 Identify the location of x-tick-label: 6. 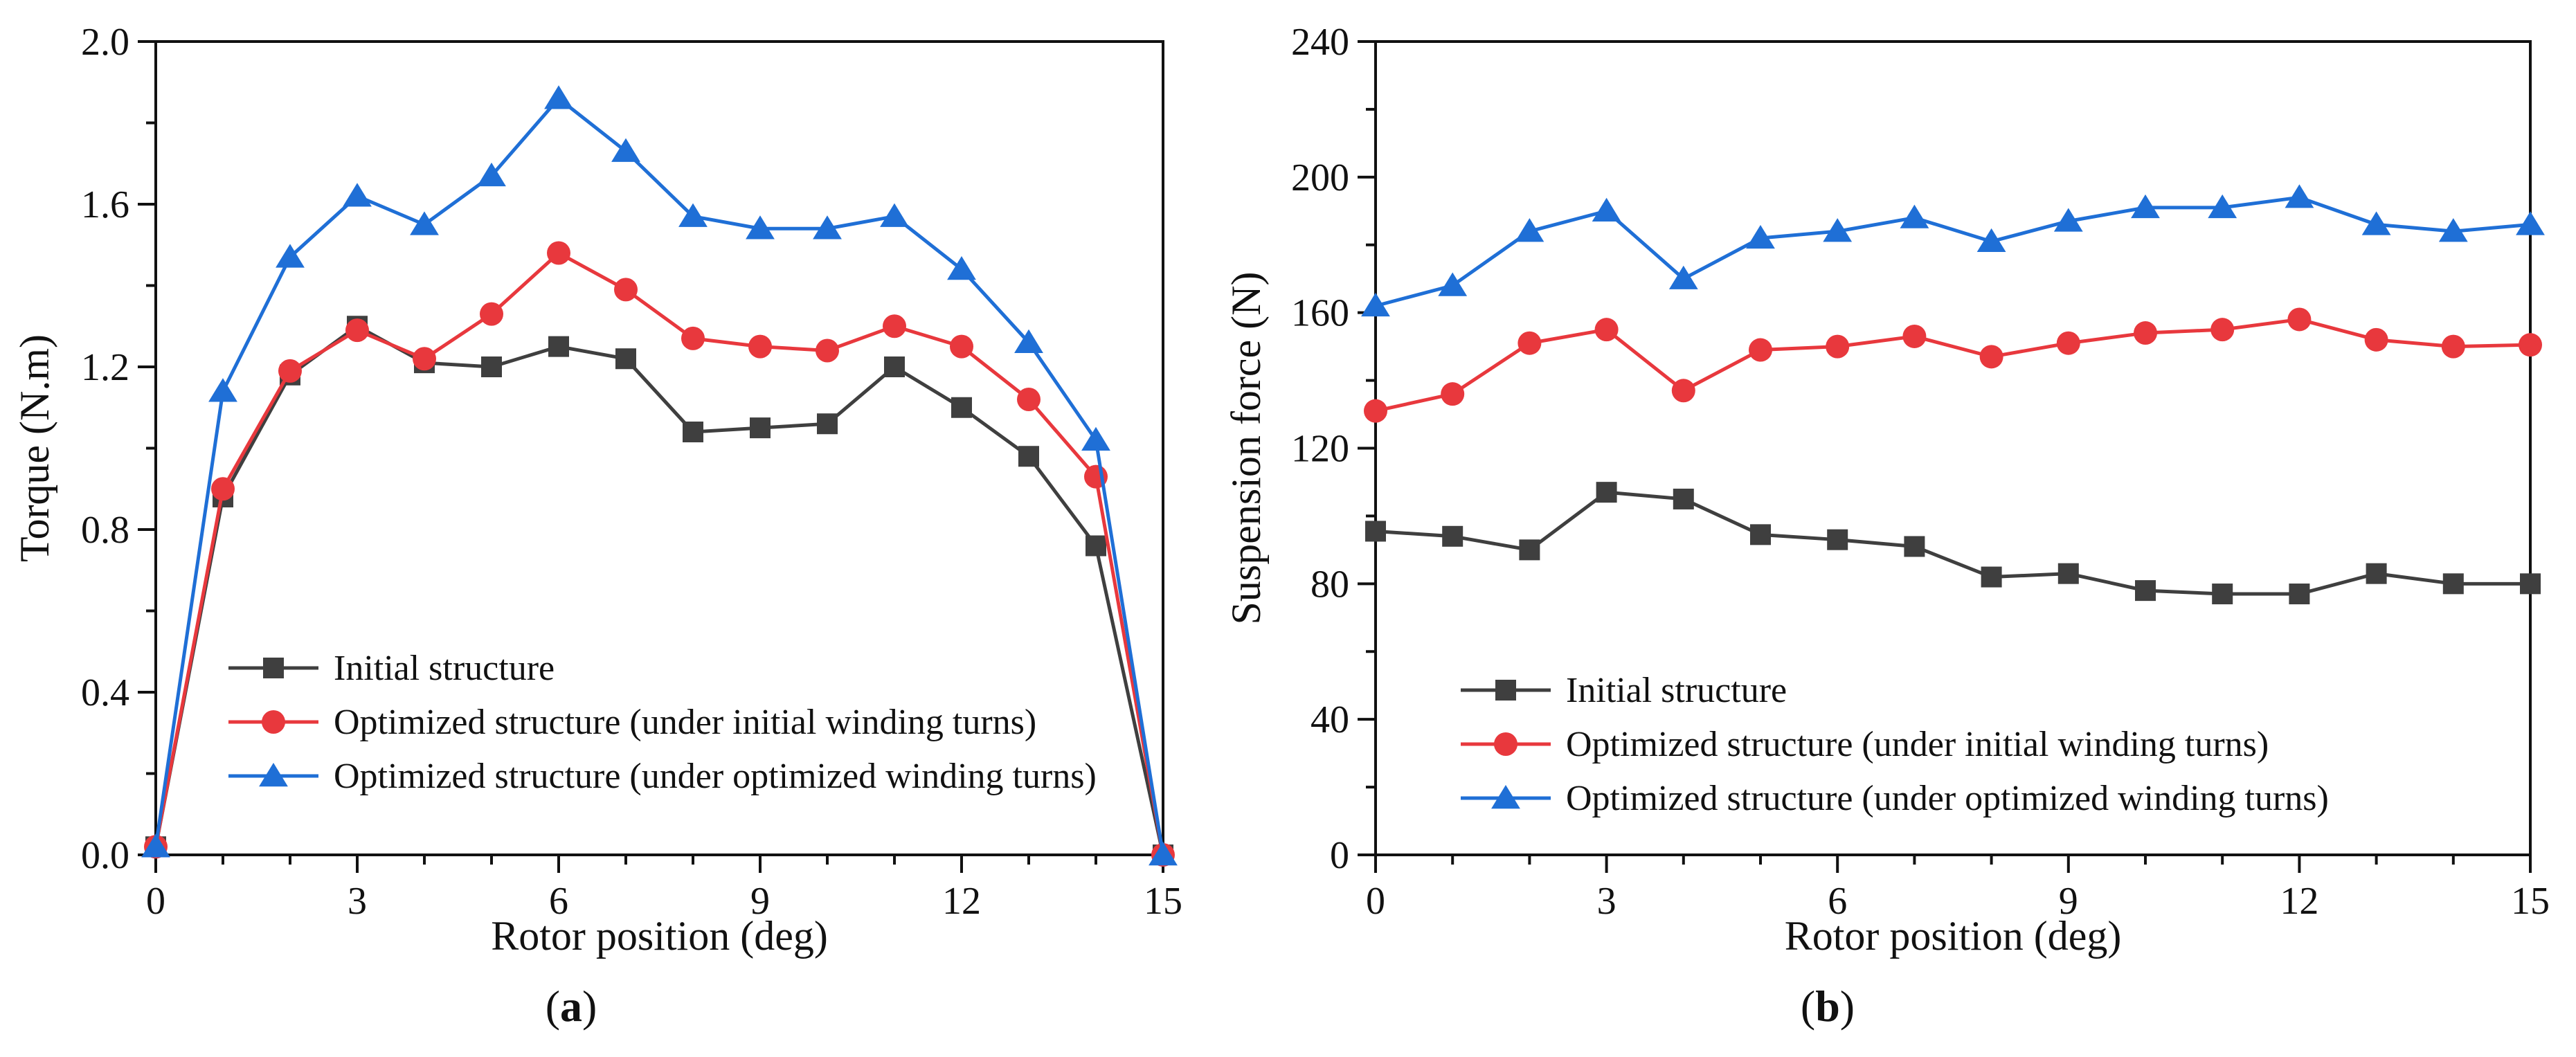
(1837, 901).